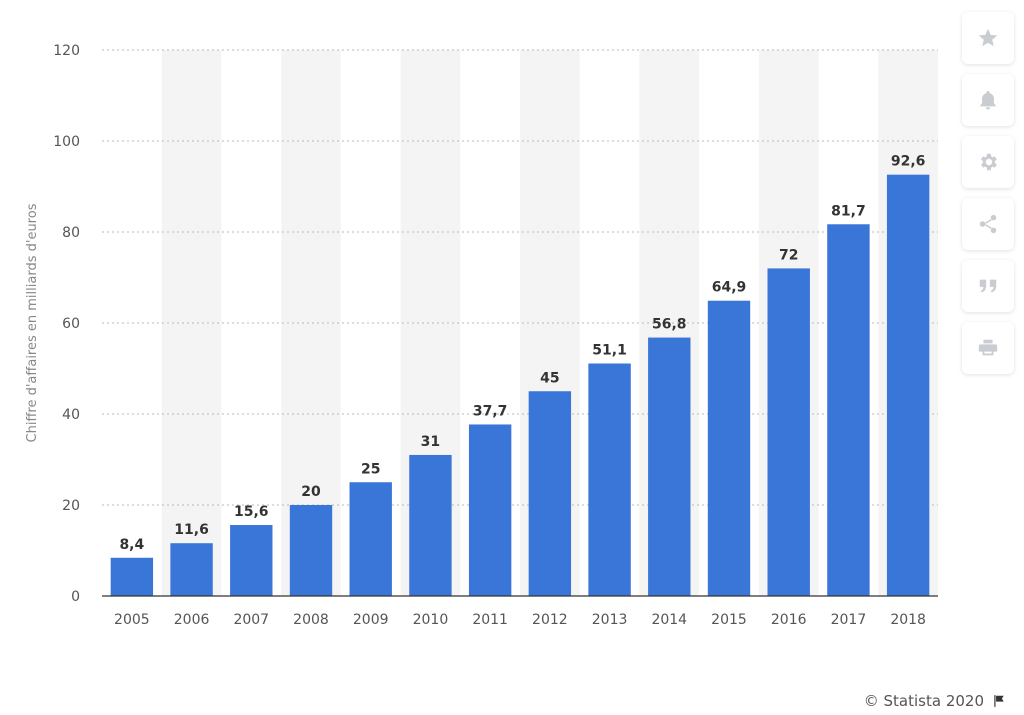 The image size is (1024, 715). Describe the element at coordinates (191, 323) in the screenshot. I see `background-band` at that location.